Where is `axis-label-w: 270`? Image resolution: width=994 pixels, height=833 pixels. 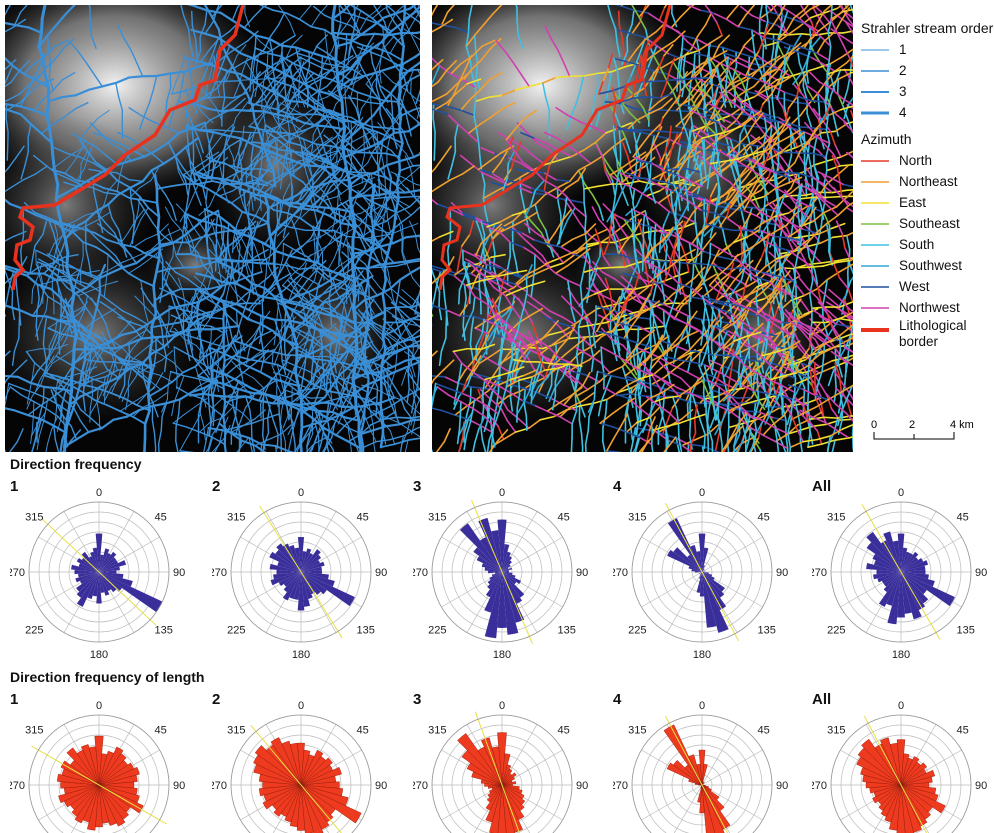 axis-label-w: 270 is located at coordinates (17, 786).